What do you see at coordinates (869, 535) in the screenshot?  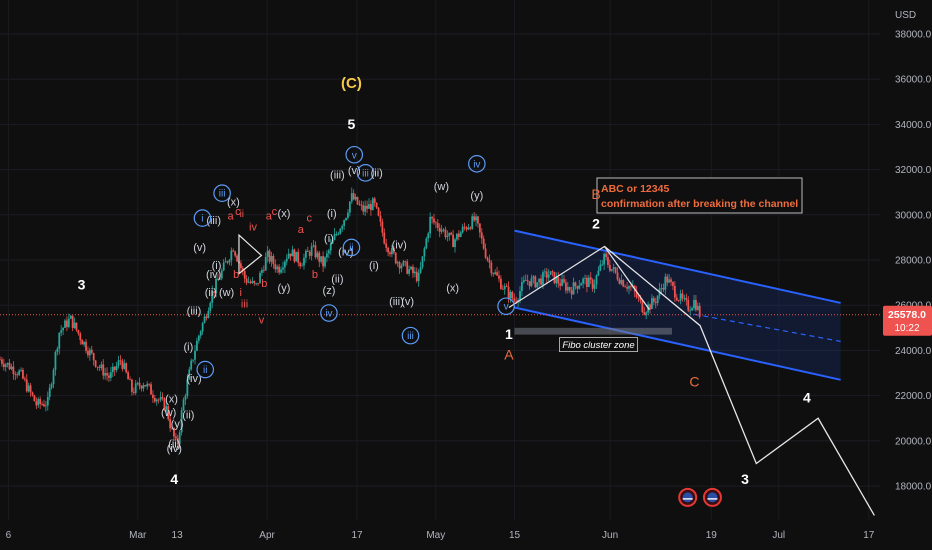 I see `x-tick-label: 17` at bounding box center [869, 535].